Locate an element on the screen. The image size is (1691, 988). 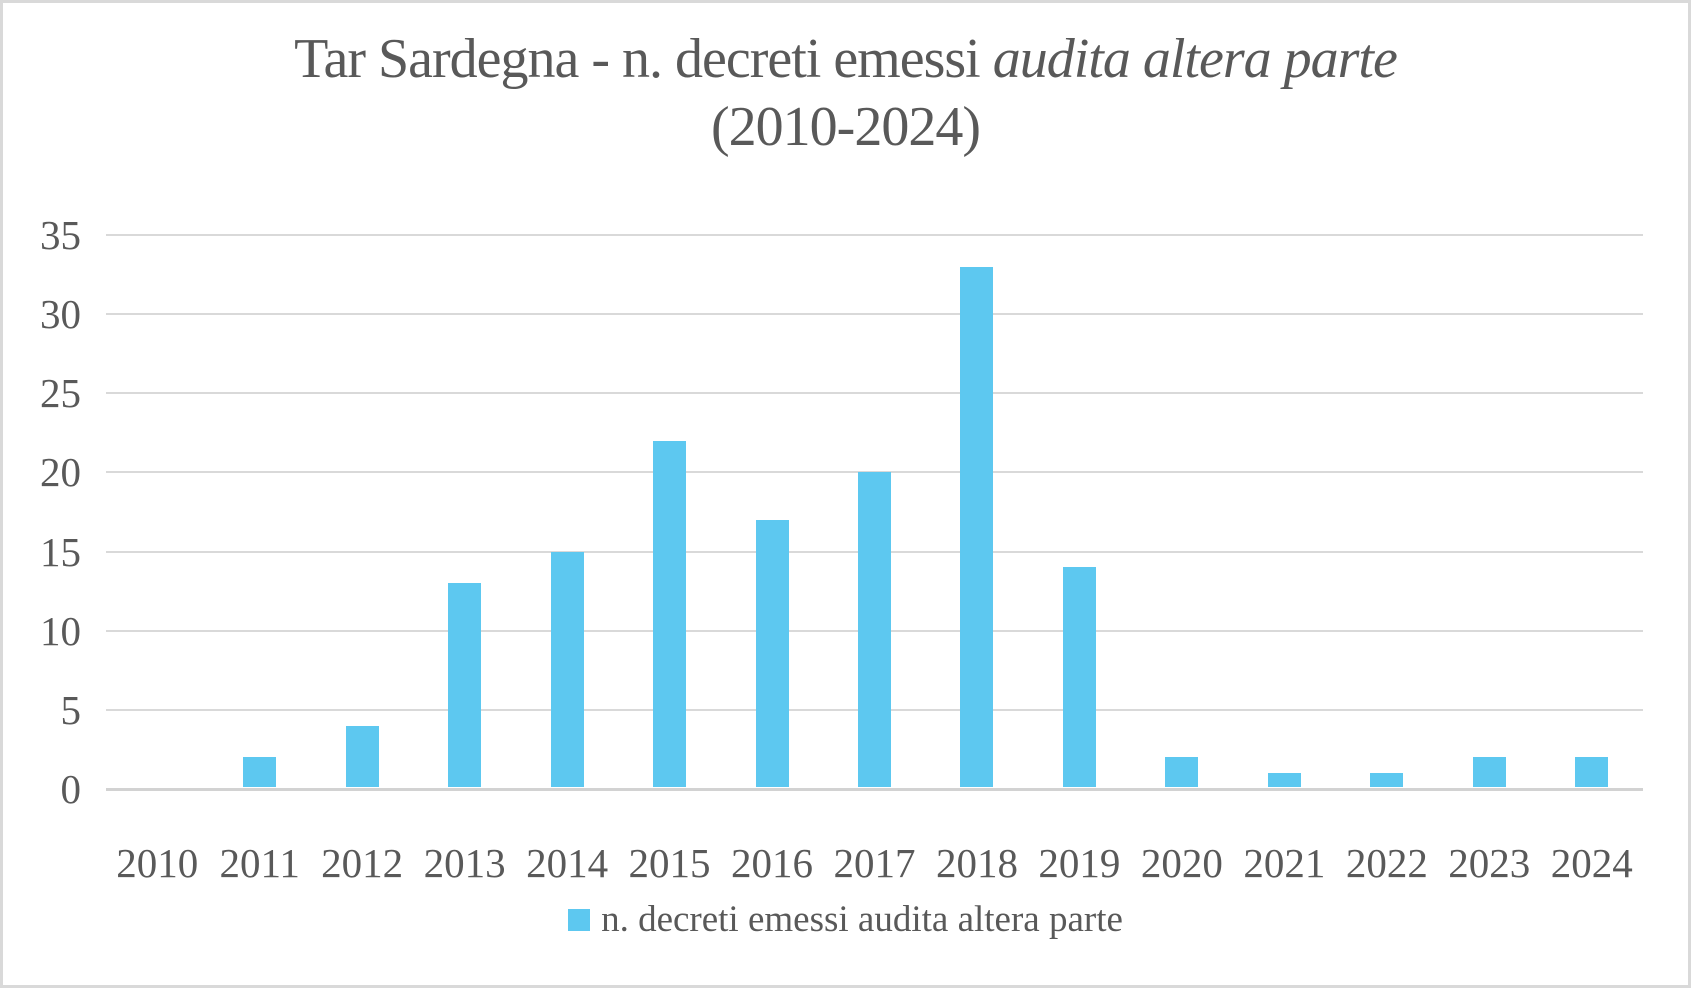
y-tick-label: 30 is located at coordinates (60, 314).